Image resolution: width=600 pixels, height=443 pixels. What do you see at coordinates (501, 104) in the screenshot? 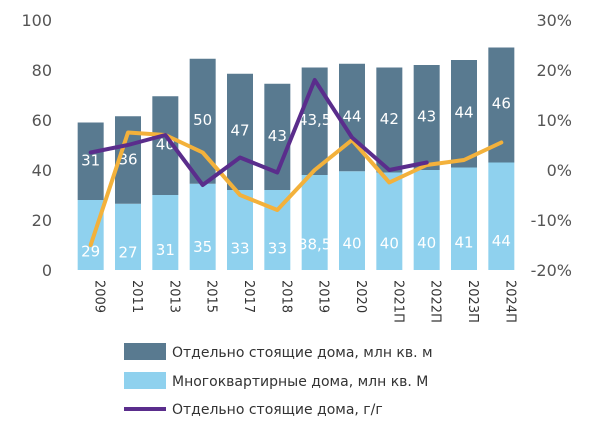
I see `bar-label-detached-2024П: 46` at bounding box center [501, 104].